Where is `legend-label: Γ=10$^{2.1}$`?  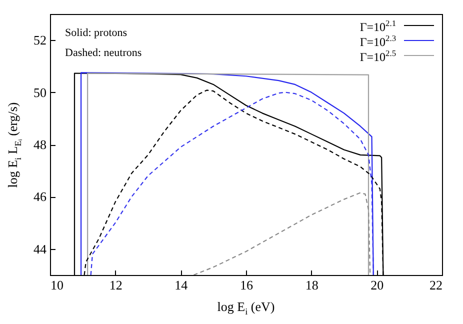
legend-label: Γ=10$^{2.1}$ is located at coordinates (378, 26).